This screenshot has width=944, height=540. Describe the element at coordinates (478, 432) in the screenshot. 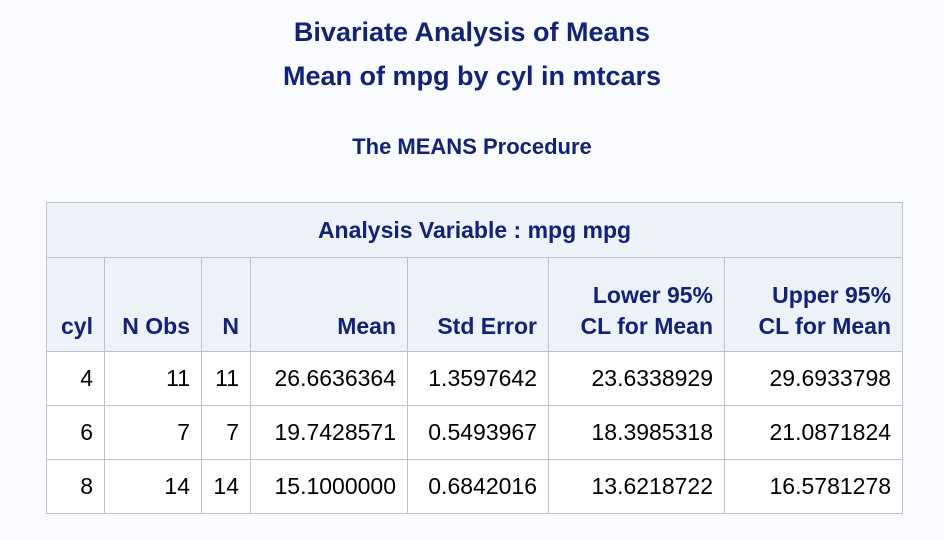

I see `cell-std-error: 0.5493967` at that location.